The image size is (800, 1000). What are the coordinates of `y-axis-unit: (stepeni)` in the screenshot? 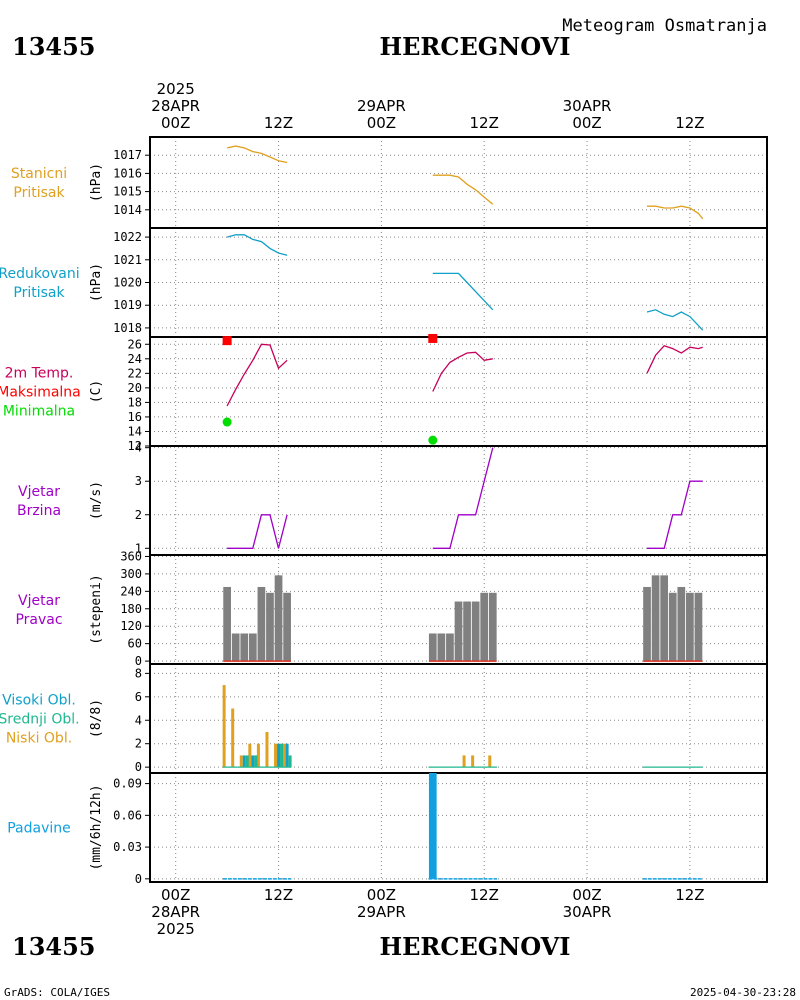 It's located at (96, 609).